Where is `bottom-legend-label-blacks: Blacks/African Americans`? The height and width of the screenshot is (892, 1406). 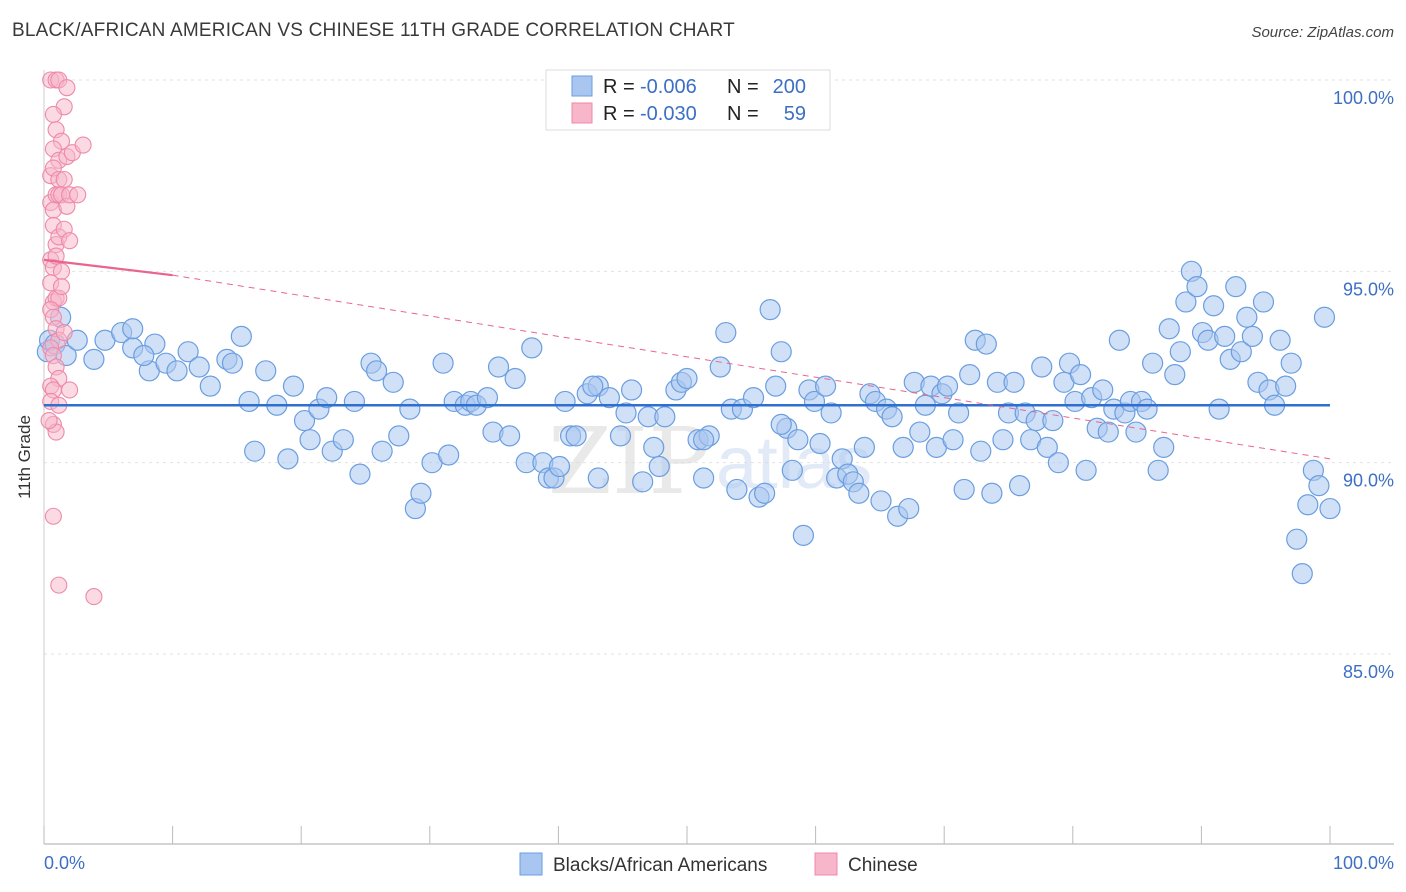 bottom-legend-label-blacks: Blacks/African Americans is located at coordinates (660, 865).